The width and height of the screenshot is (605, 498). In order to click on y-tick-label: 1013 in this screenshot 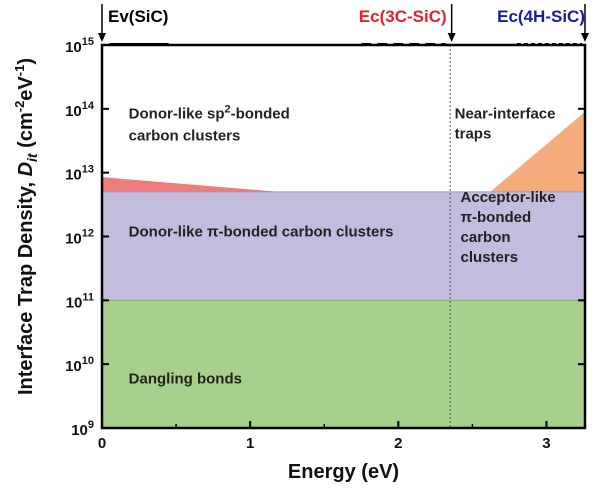, I will do `click(79, 174)`.